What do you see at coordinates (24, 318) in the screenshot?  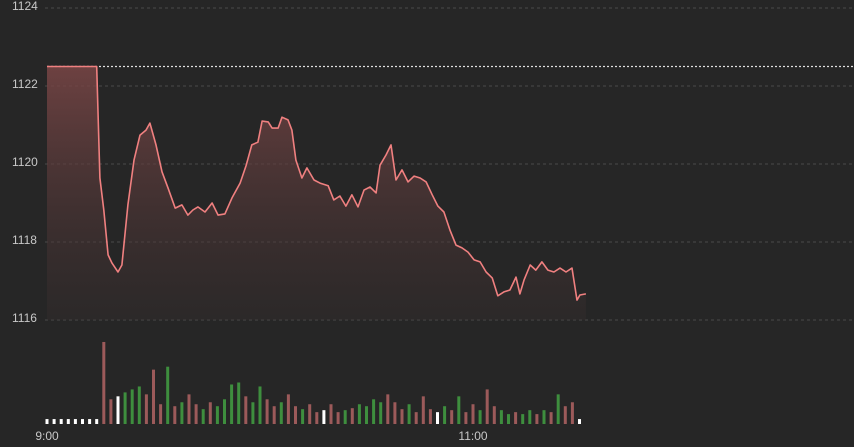 I see `y-tick-label: 1116` at bounding box center [24, 318].